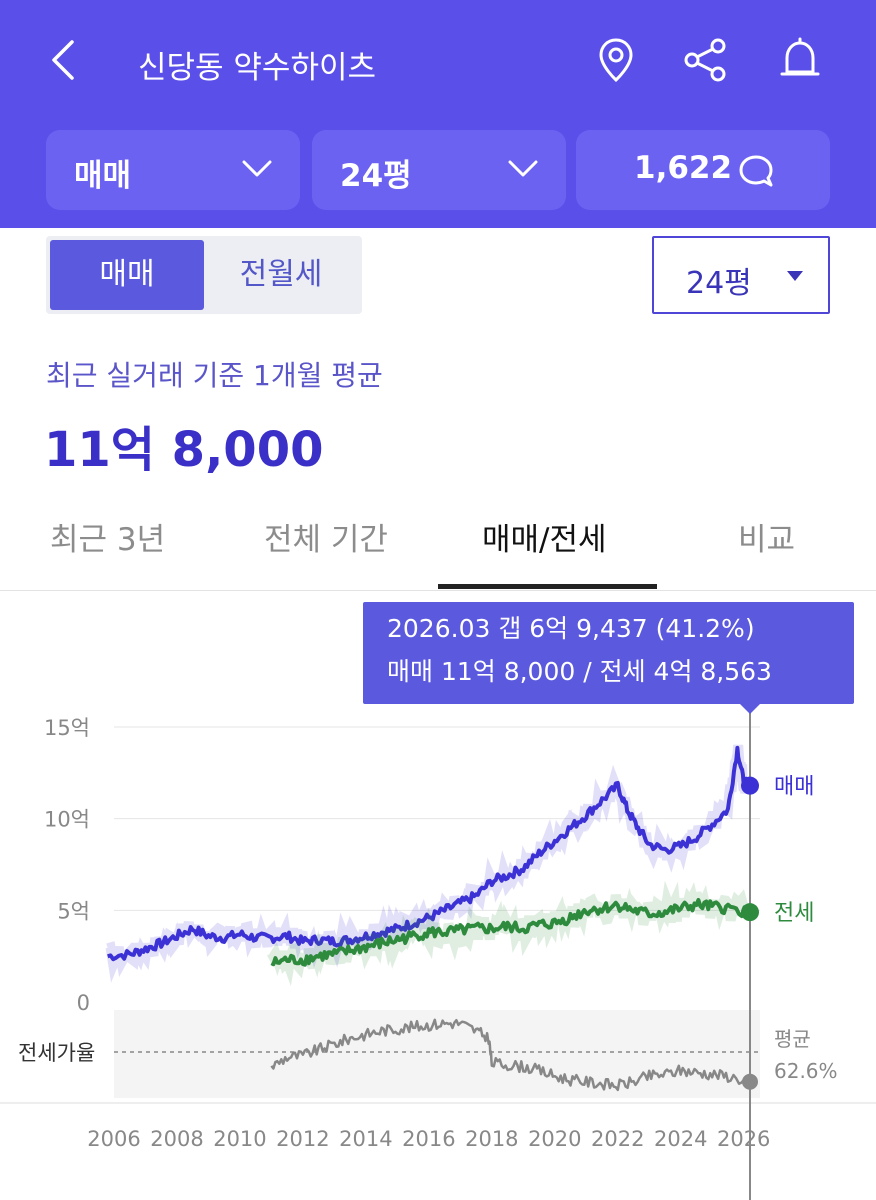 This screenshot has width=876, height=1200. Describe the element at coordinates (795, 276) in the screenshot. I see `caret-down-icon` at that location.